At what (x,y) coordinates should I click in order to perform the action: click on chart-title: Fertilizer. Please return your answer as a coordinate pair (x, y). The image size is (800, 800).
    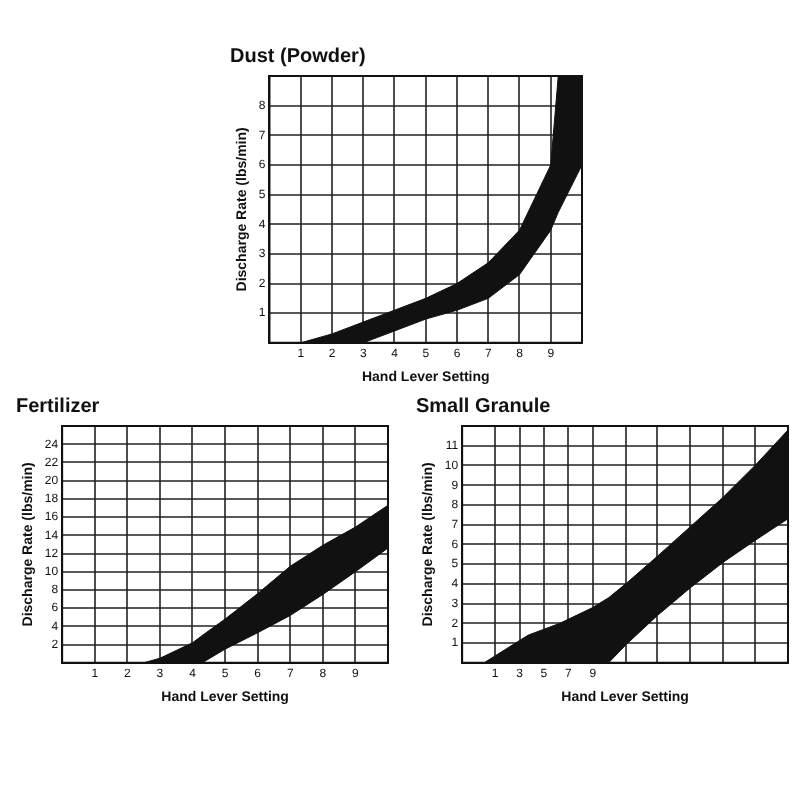
    Looking at the image, I should click on (58, 406).